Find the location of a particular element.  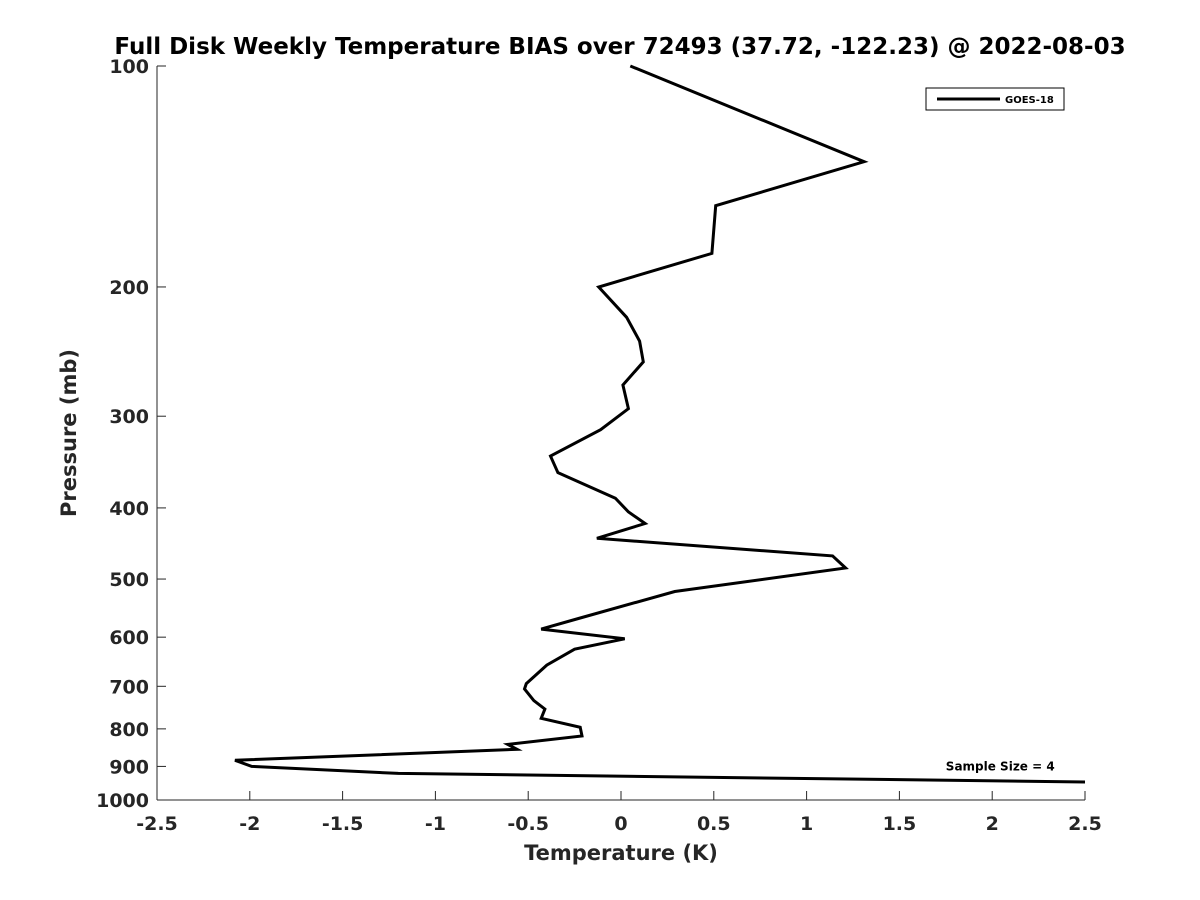

annotation-sample-size: Sample Size = 4 is located at coordinates (1000, 766).